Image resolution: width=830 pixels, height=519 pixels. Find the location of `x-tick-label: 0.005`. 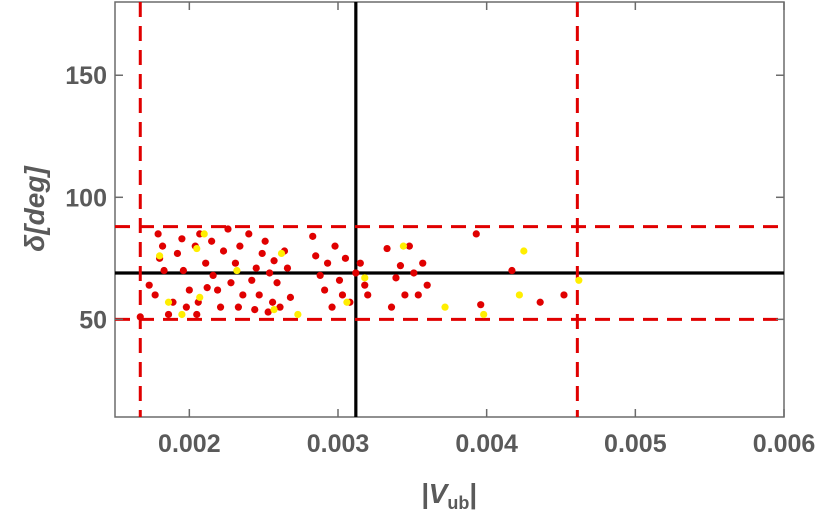

x-tick-label: 0.005 is located at coordinates (635, 444).